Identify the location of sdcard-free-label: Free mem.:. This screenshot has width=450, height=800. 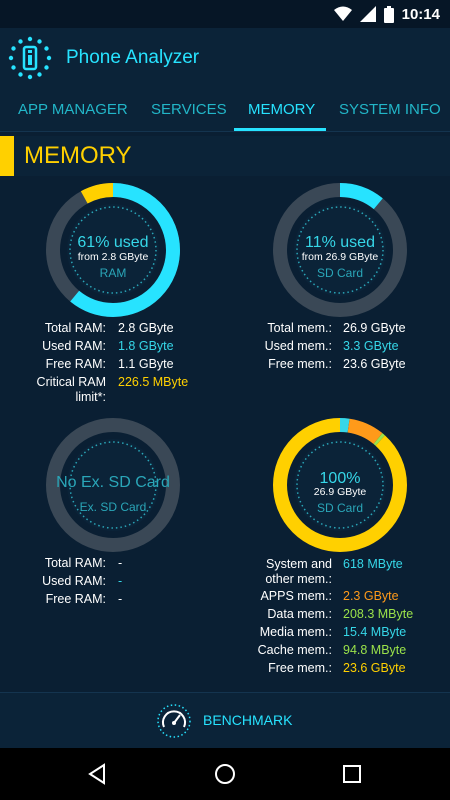
(300, 364).